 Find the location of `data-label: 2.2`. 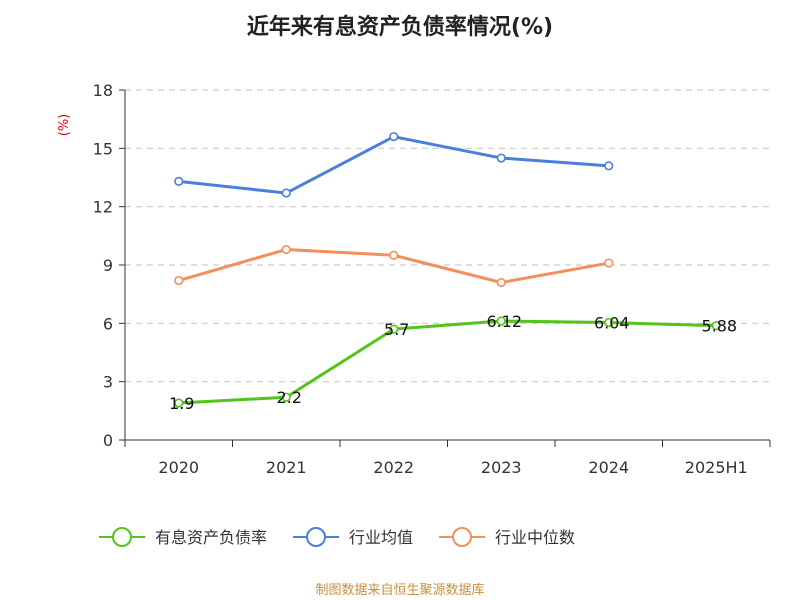

data-label: 2.2 is located at coordinates (289, 397).